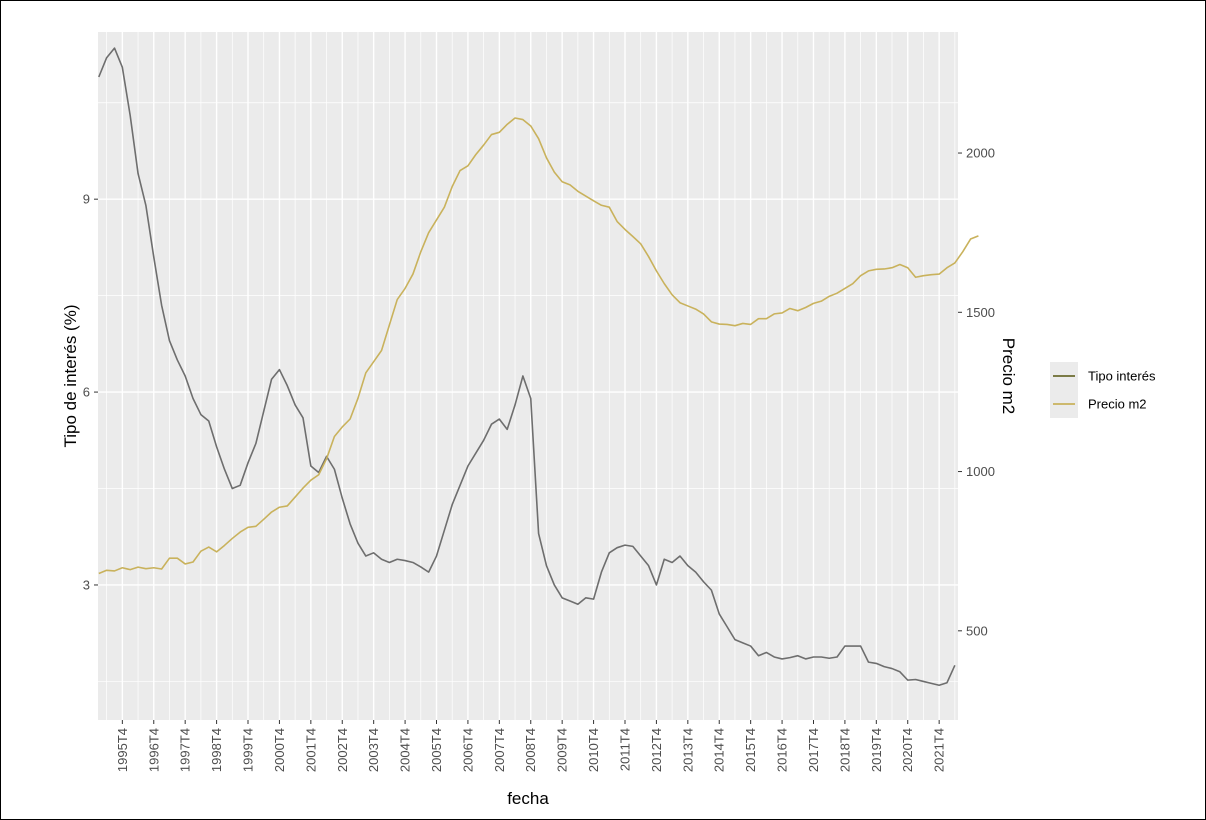 Image resolution: width=1206 pixels, height=820 pixels. Describe the element at coordinates (876, 750) in the screenshot. I see `x-tick-label: 2019T4` at that location.